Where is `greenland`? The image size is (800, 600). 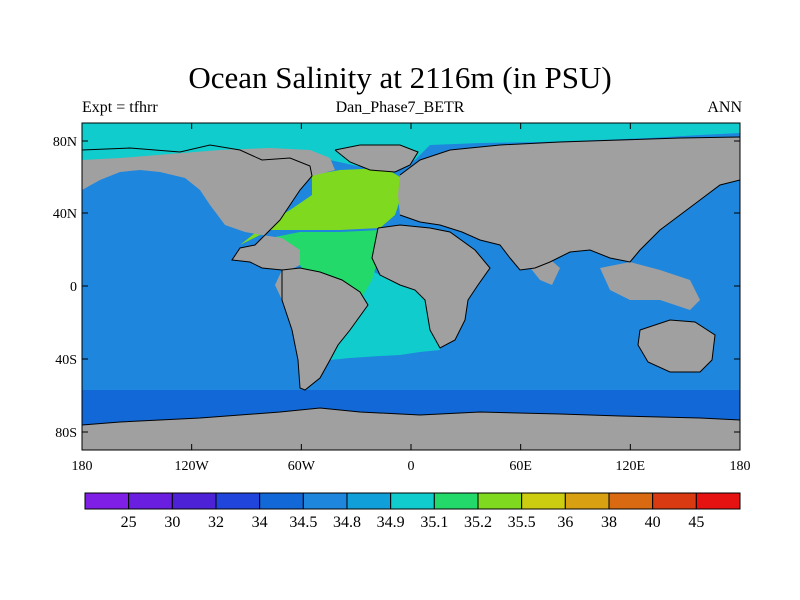 greenland is located at coordinates (376, 158).